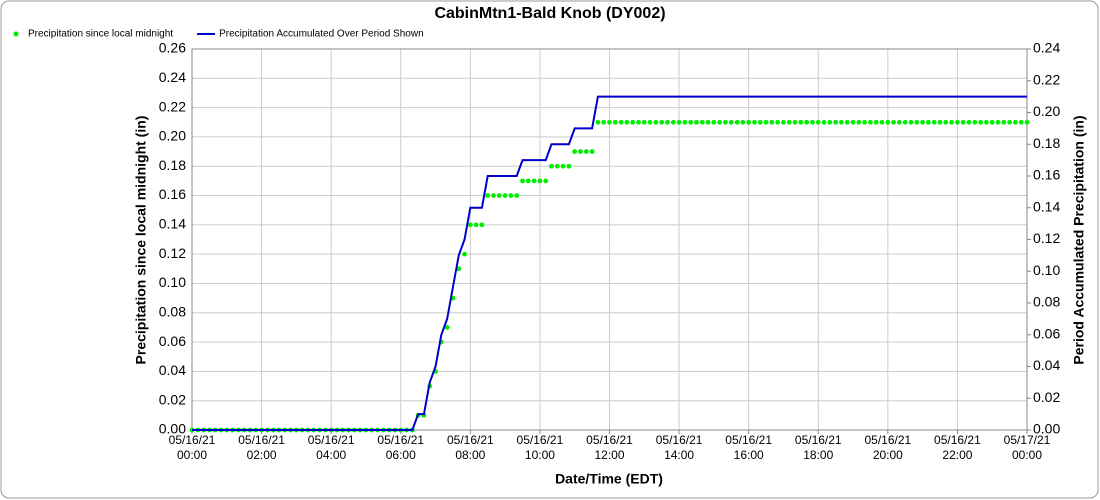 This screenshot has height=500, width=1100. What do you see at coordinates (192, 447) in the screenshot?
I see `x-tick-label: 05/16/21 00:00` at bounding box center [192, 447].